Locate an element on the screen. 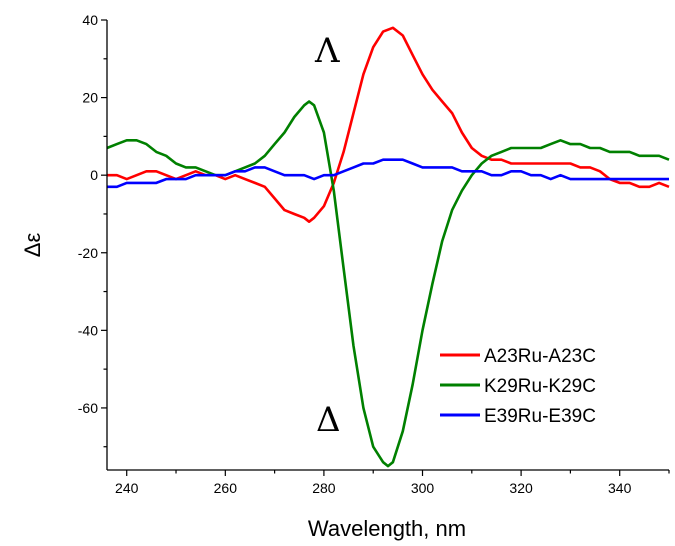 This screenshot has width=675, height=546. x-tick-label: 300 is located at coordinates (423, 488).